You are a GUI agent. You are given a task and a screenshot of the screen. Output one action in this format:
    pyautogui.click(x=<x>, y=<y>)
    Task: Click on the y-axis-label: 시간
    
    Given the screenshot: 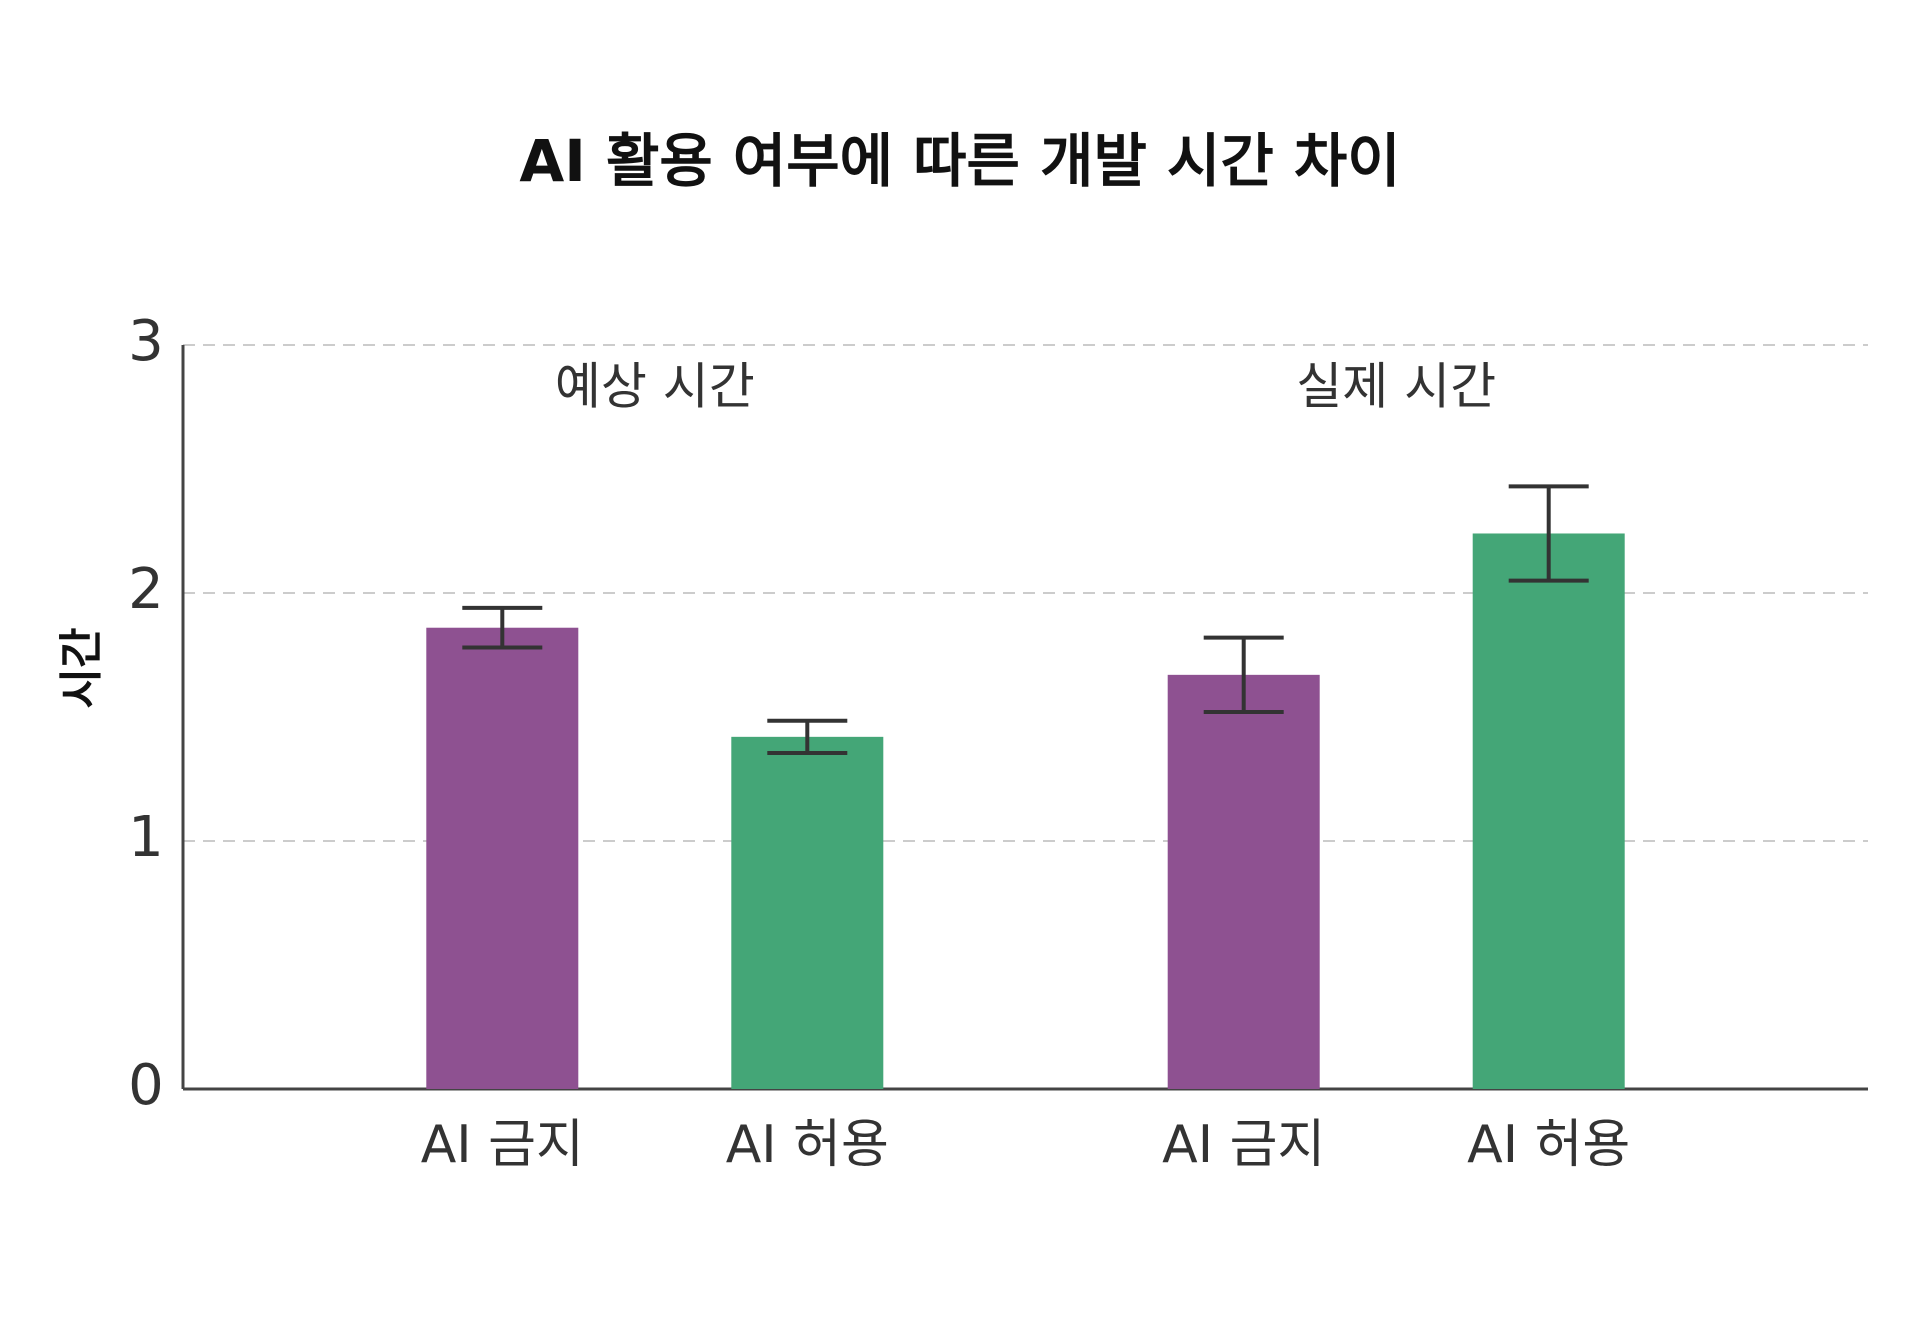 What is the action you would take?
    pyautogui.click(x=81, y=668)
    